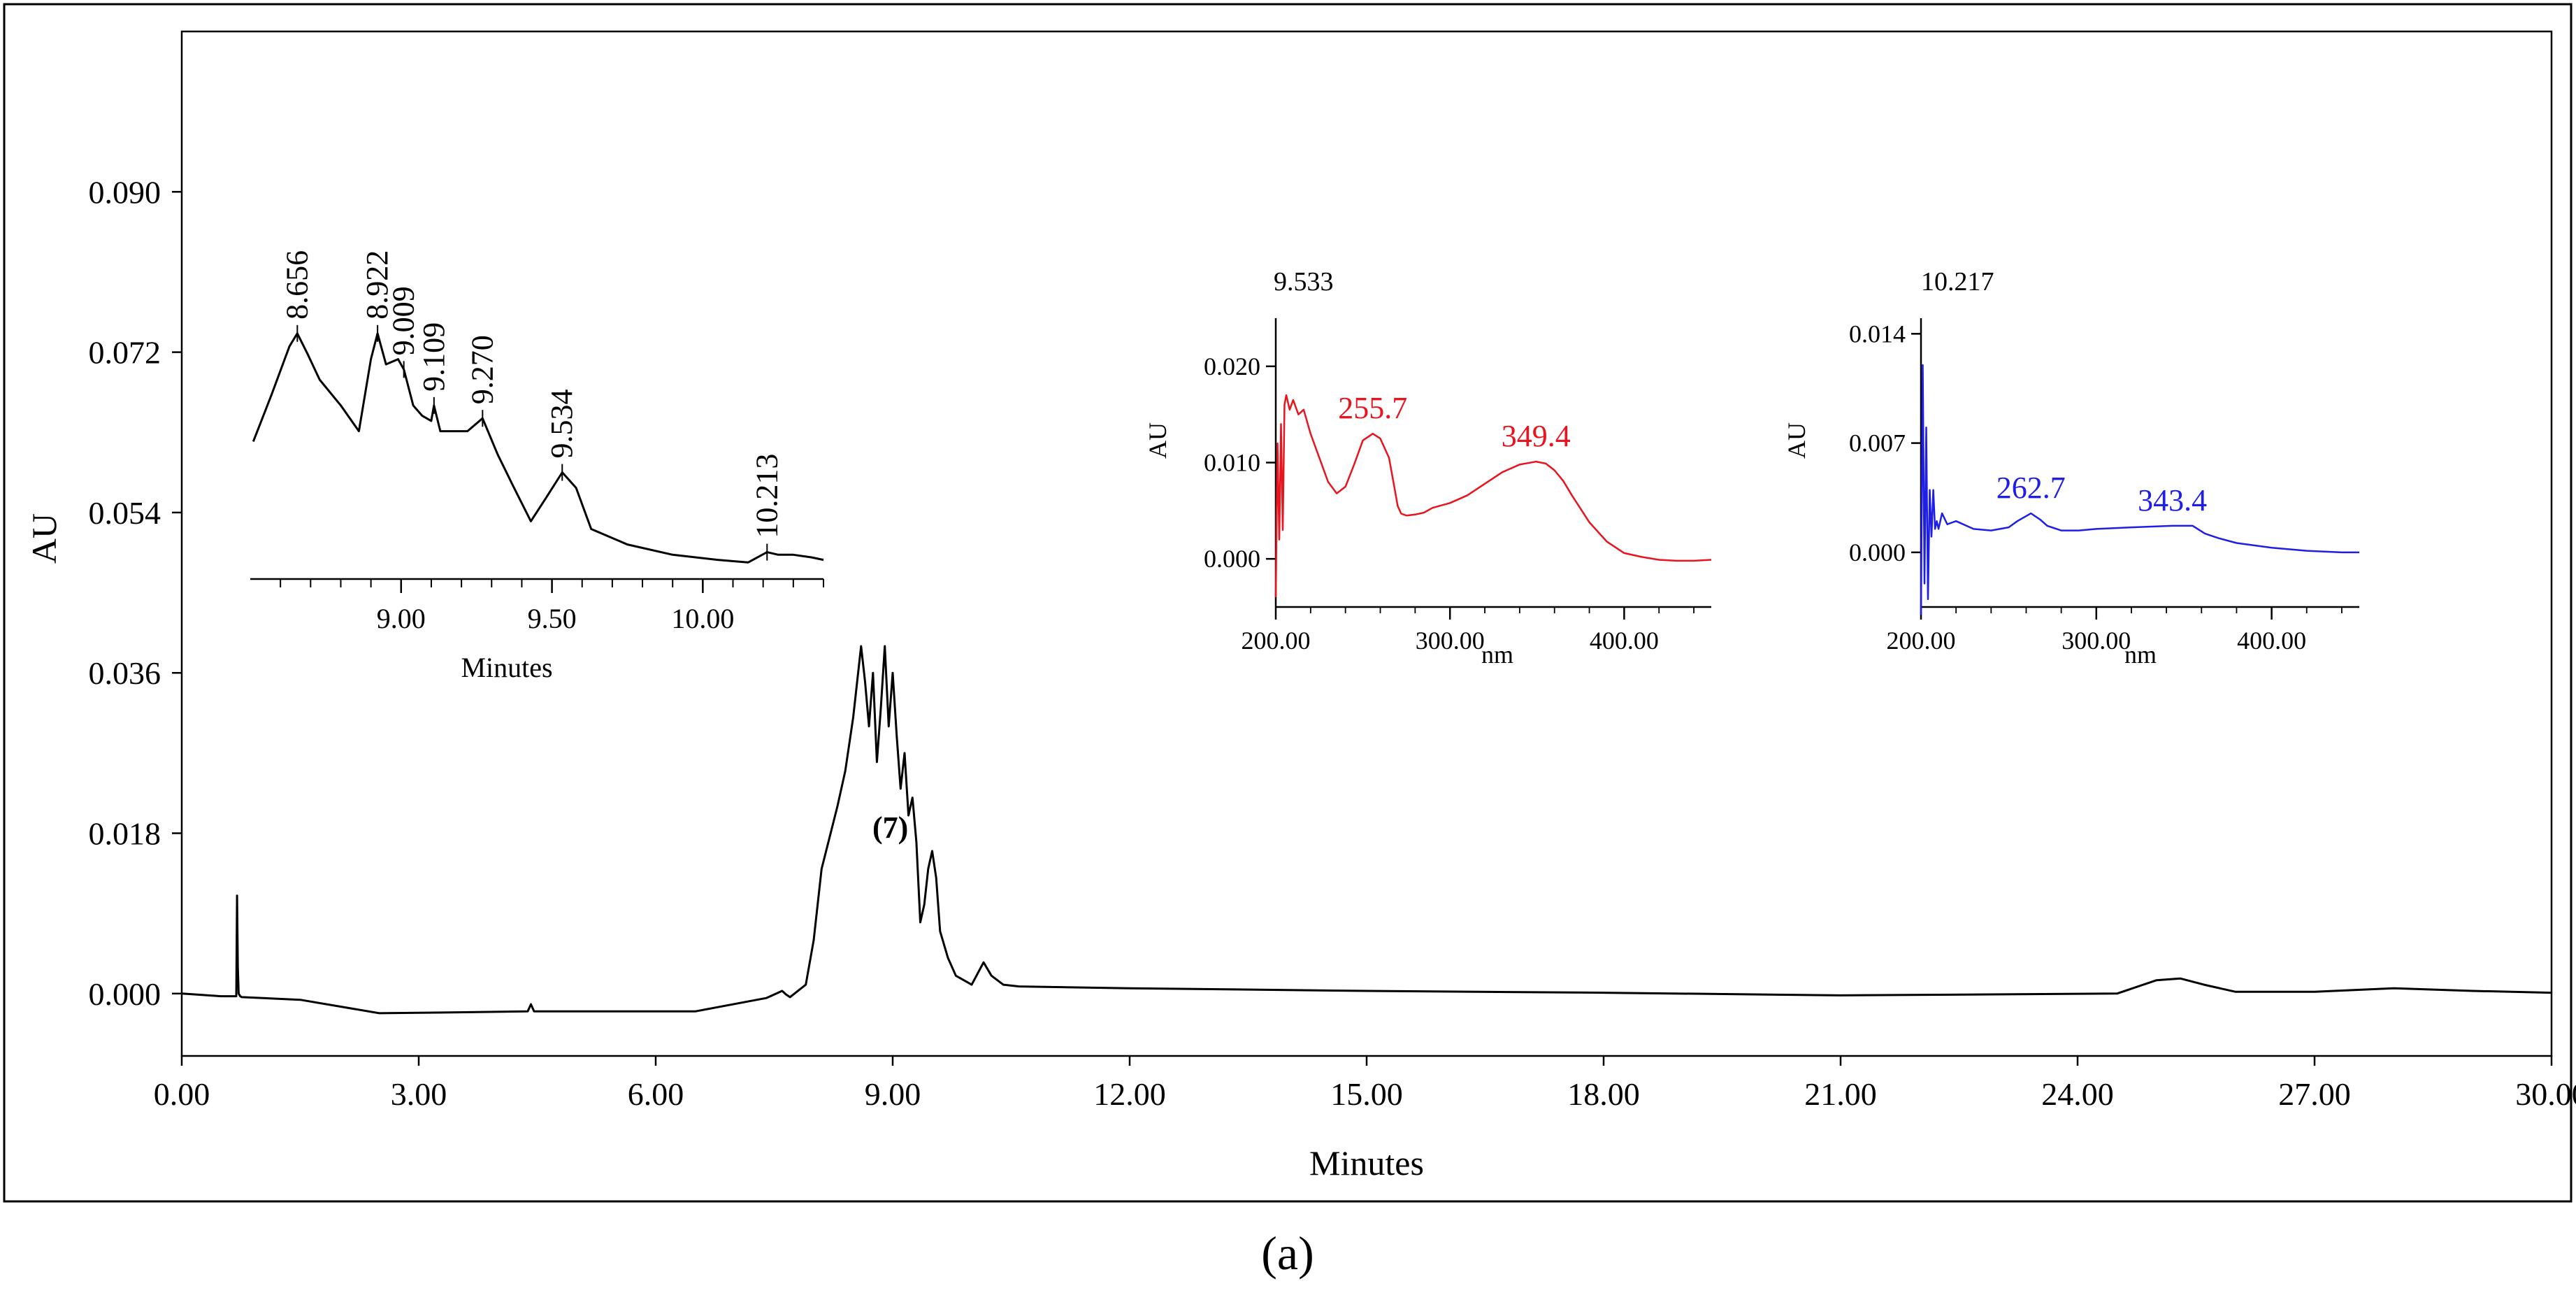  I want to click on spectrum-blue-peak-label: 343.4, so click(2172, 500).